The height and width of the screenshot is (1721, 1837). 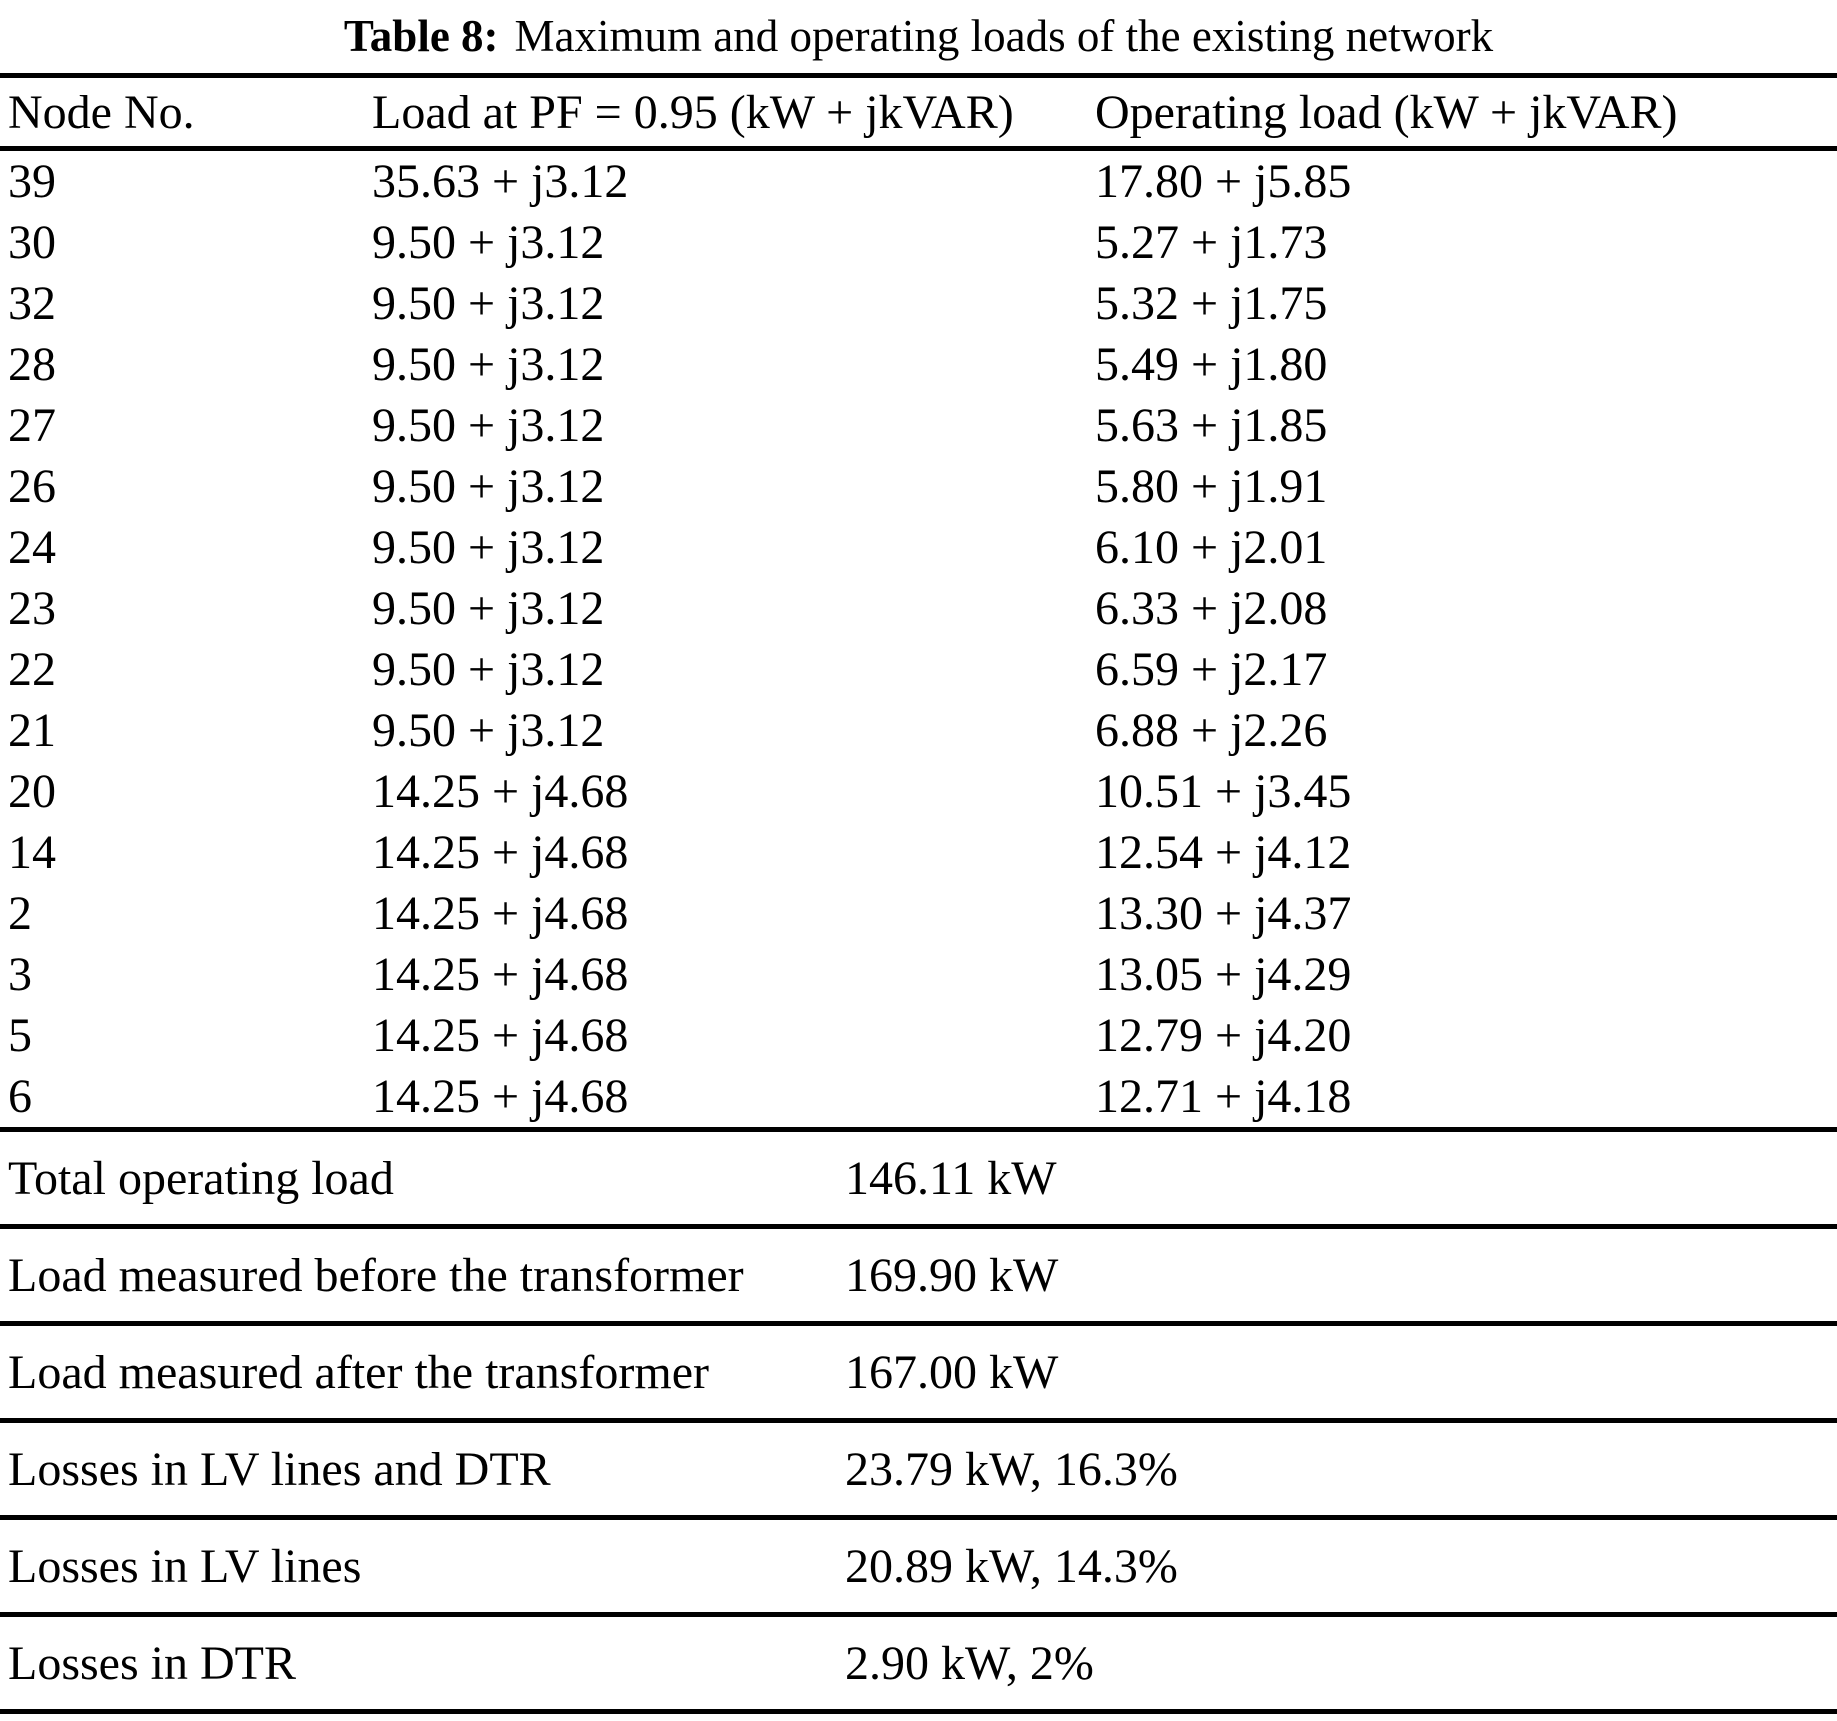 I want to click on table-row: 27 9.50 + j3.12 5.63 + j1.85, so click(x=918, y=425).